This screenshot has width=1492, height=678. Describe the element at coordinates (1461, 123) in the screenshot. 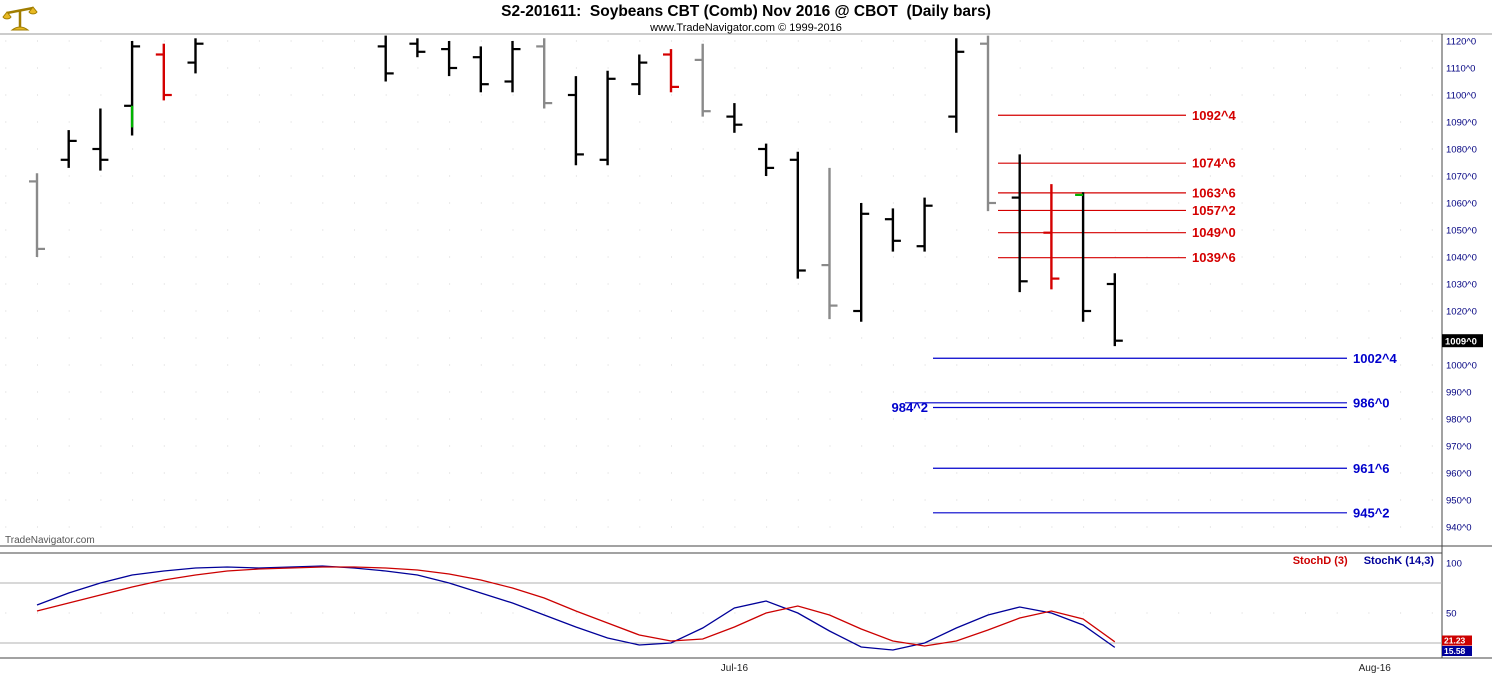

I see `price-axis-label: 1090^0` at that location.